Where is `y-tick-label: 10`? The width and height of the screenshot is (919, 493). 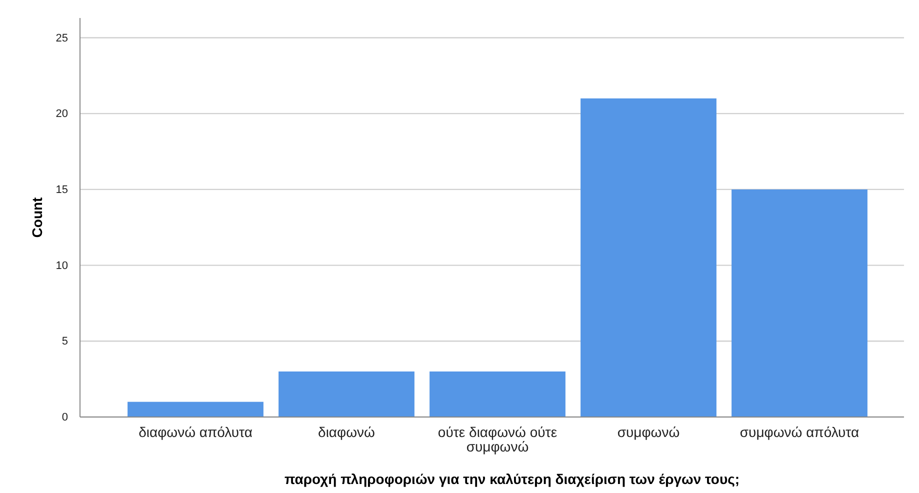 y-tick-label: 10 is located at coordinates (62, 266).